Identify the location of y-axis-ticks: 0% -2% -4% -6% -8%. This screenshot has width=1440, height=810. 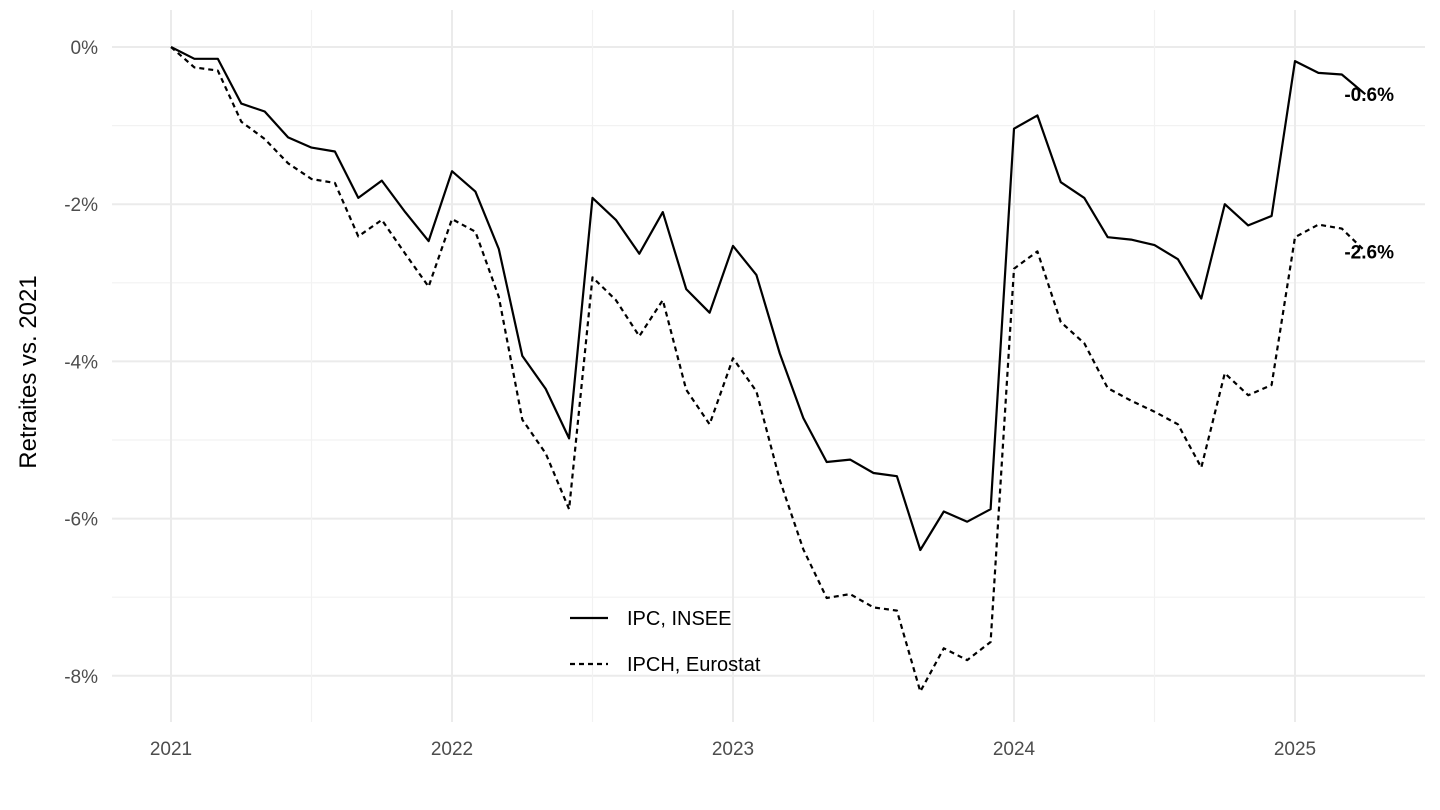
(81, 363).